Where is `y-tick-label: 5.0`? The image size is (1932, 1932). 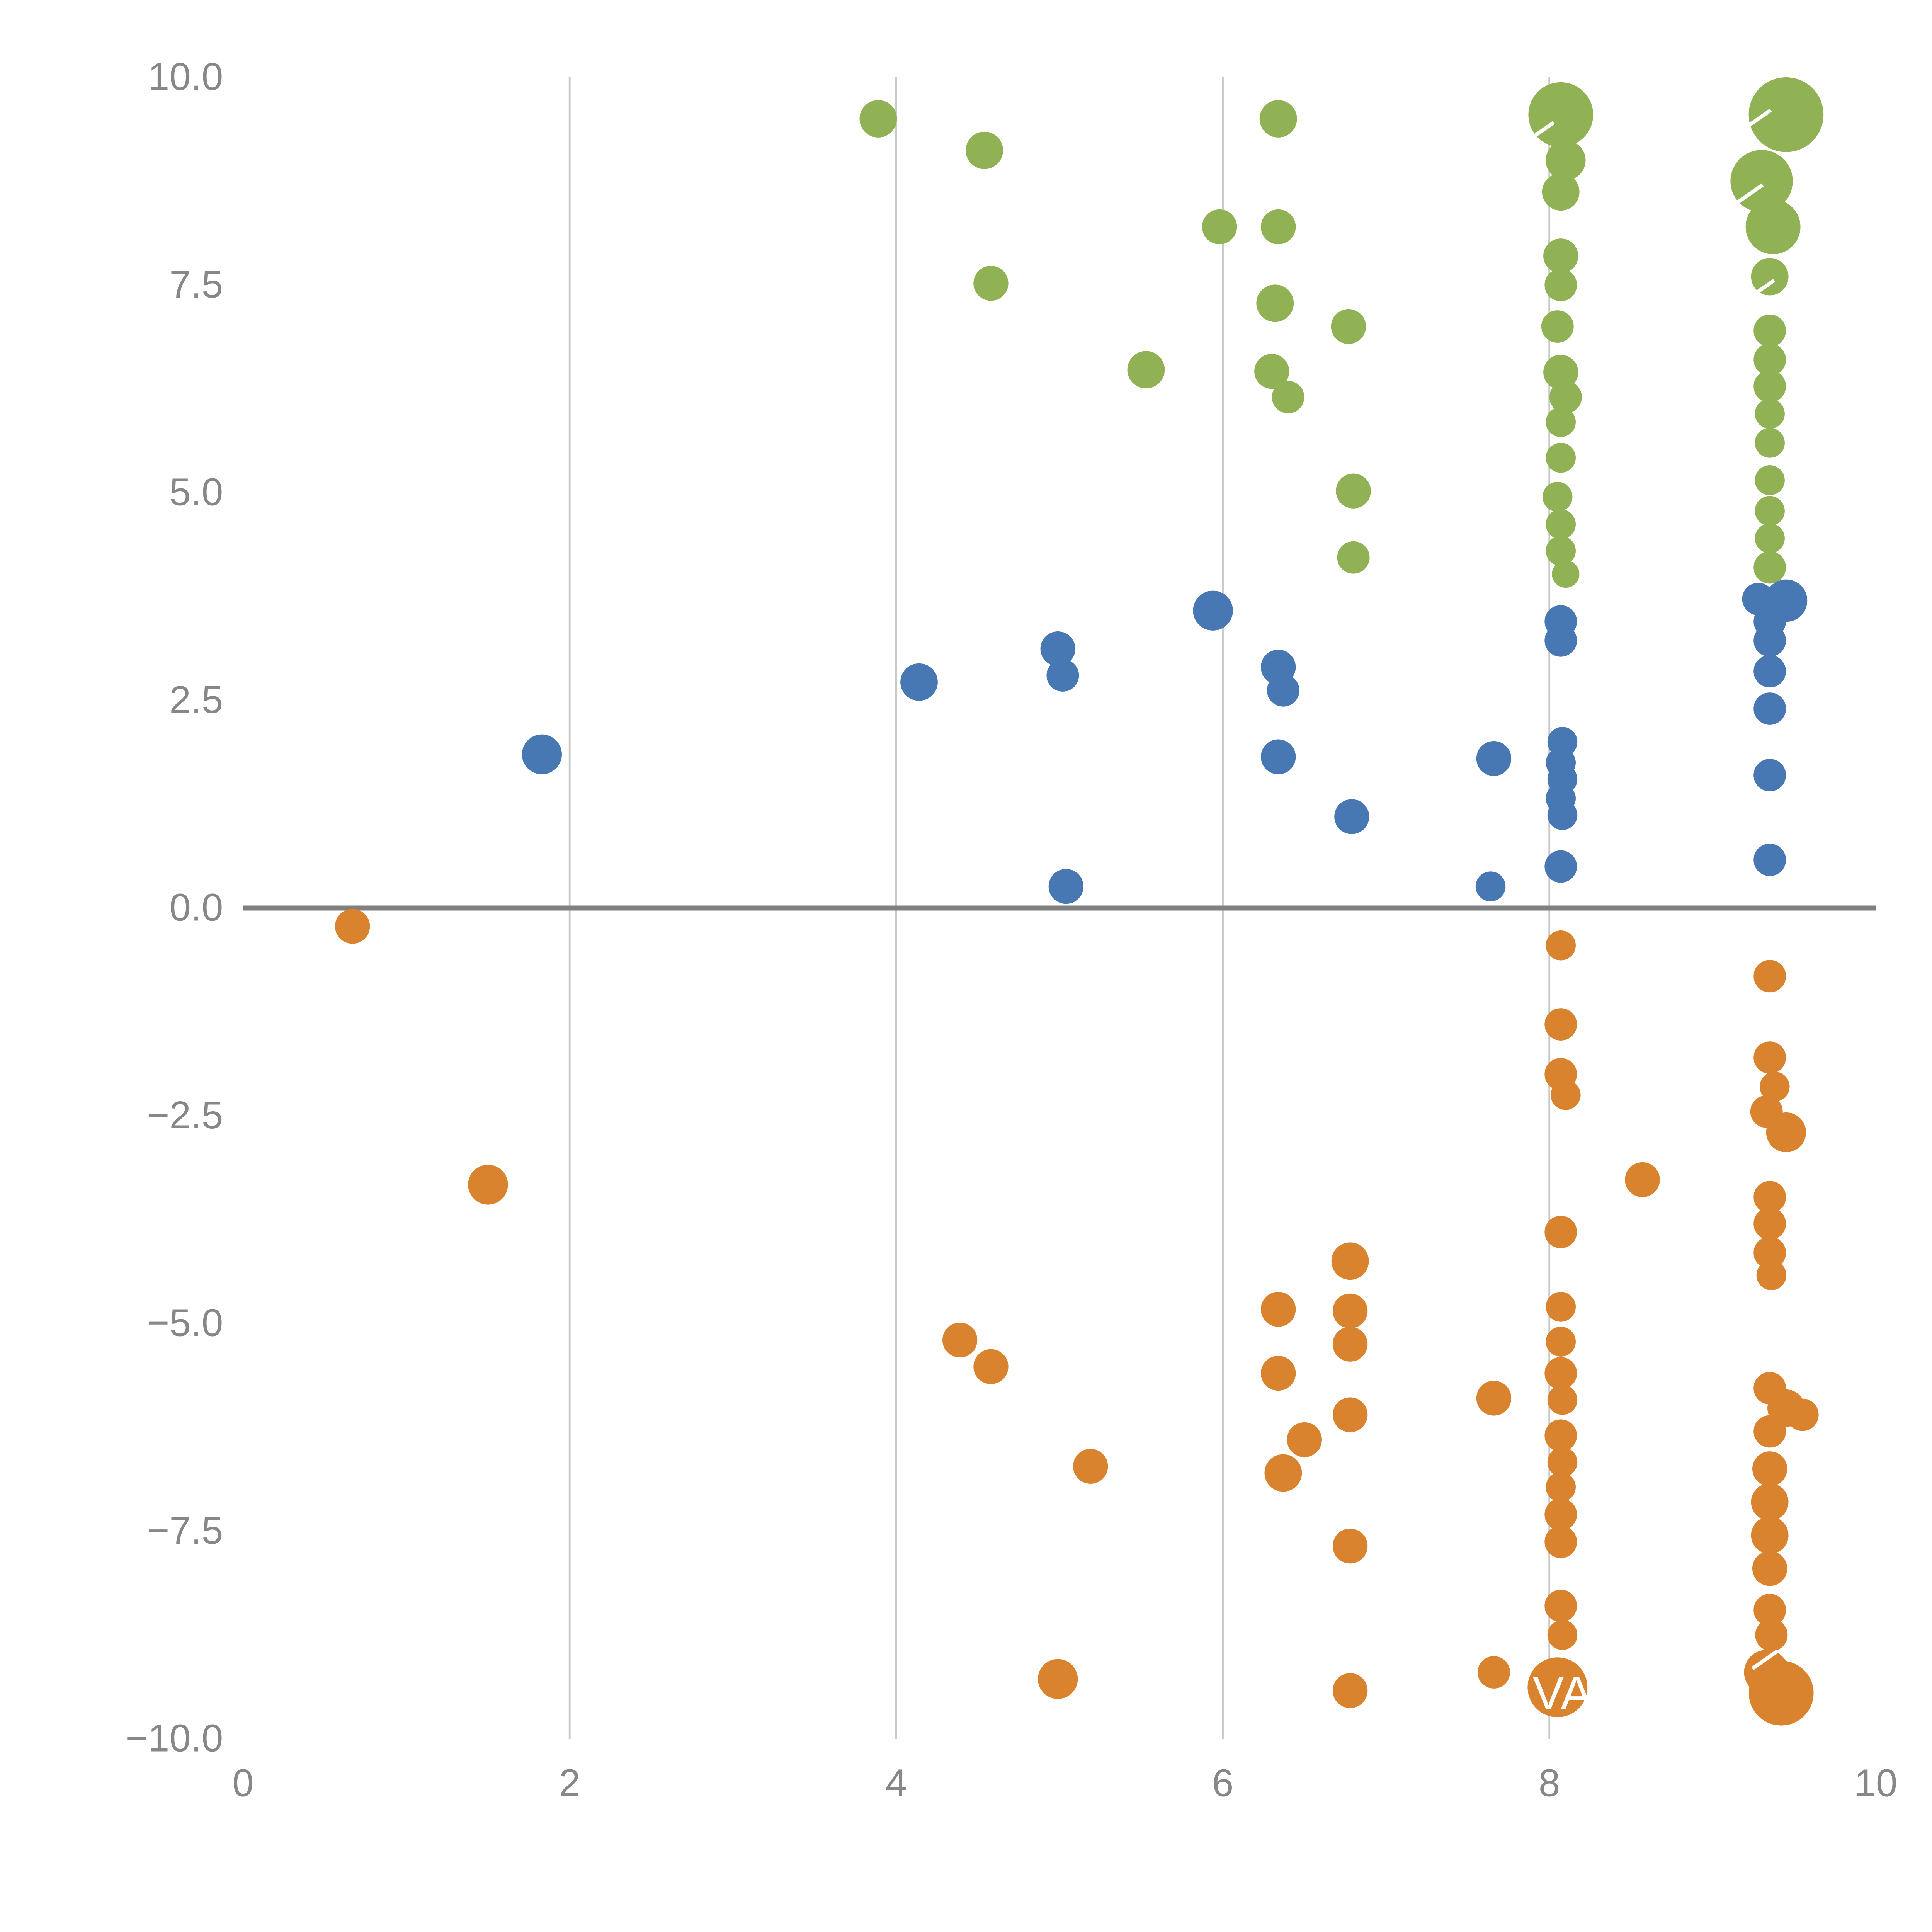
y-tick-label: 5.0 is located at coordinates (196, 492).